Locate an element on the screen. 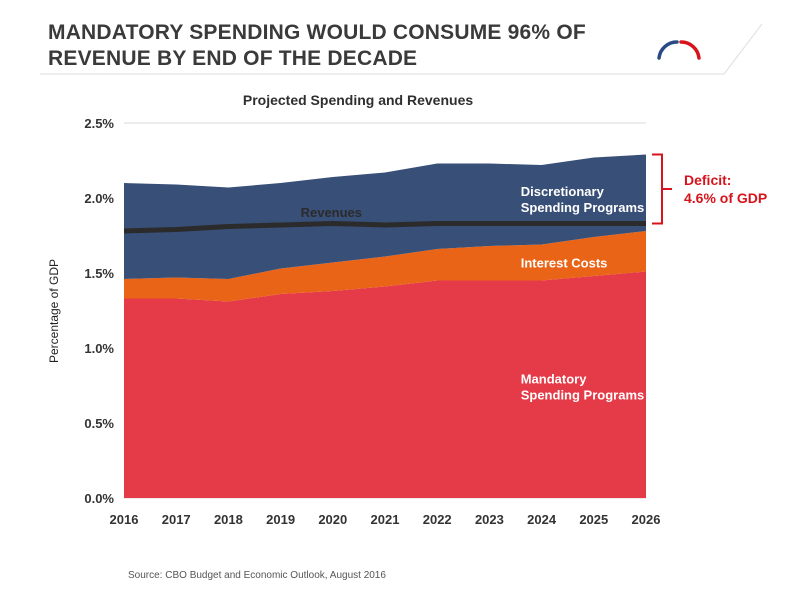 The image size is (800, 600). x-tick-label: 2026 is located at coordinates (646, 519).